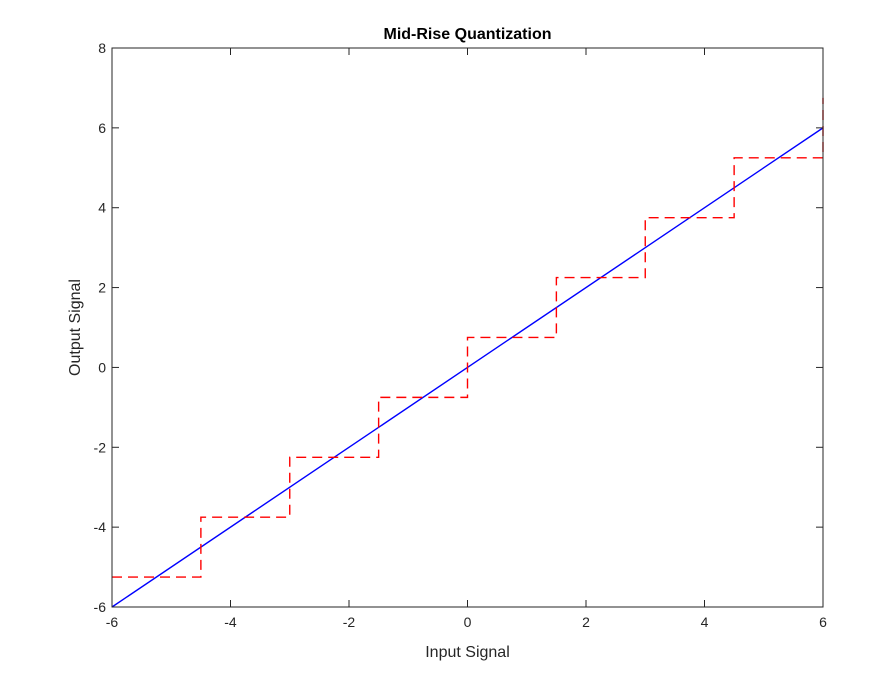 Image resolution: width=890 pixels, height=673 pixels. What do you see at coordinates (705, 622) in the screenshot?
I see `x-tick-label: 4` at bounding box center [705, 622].